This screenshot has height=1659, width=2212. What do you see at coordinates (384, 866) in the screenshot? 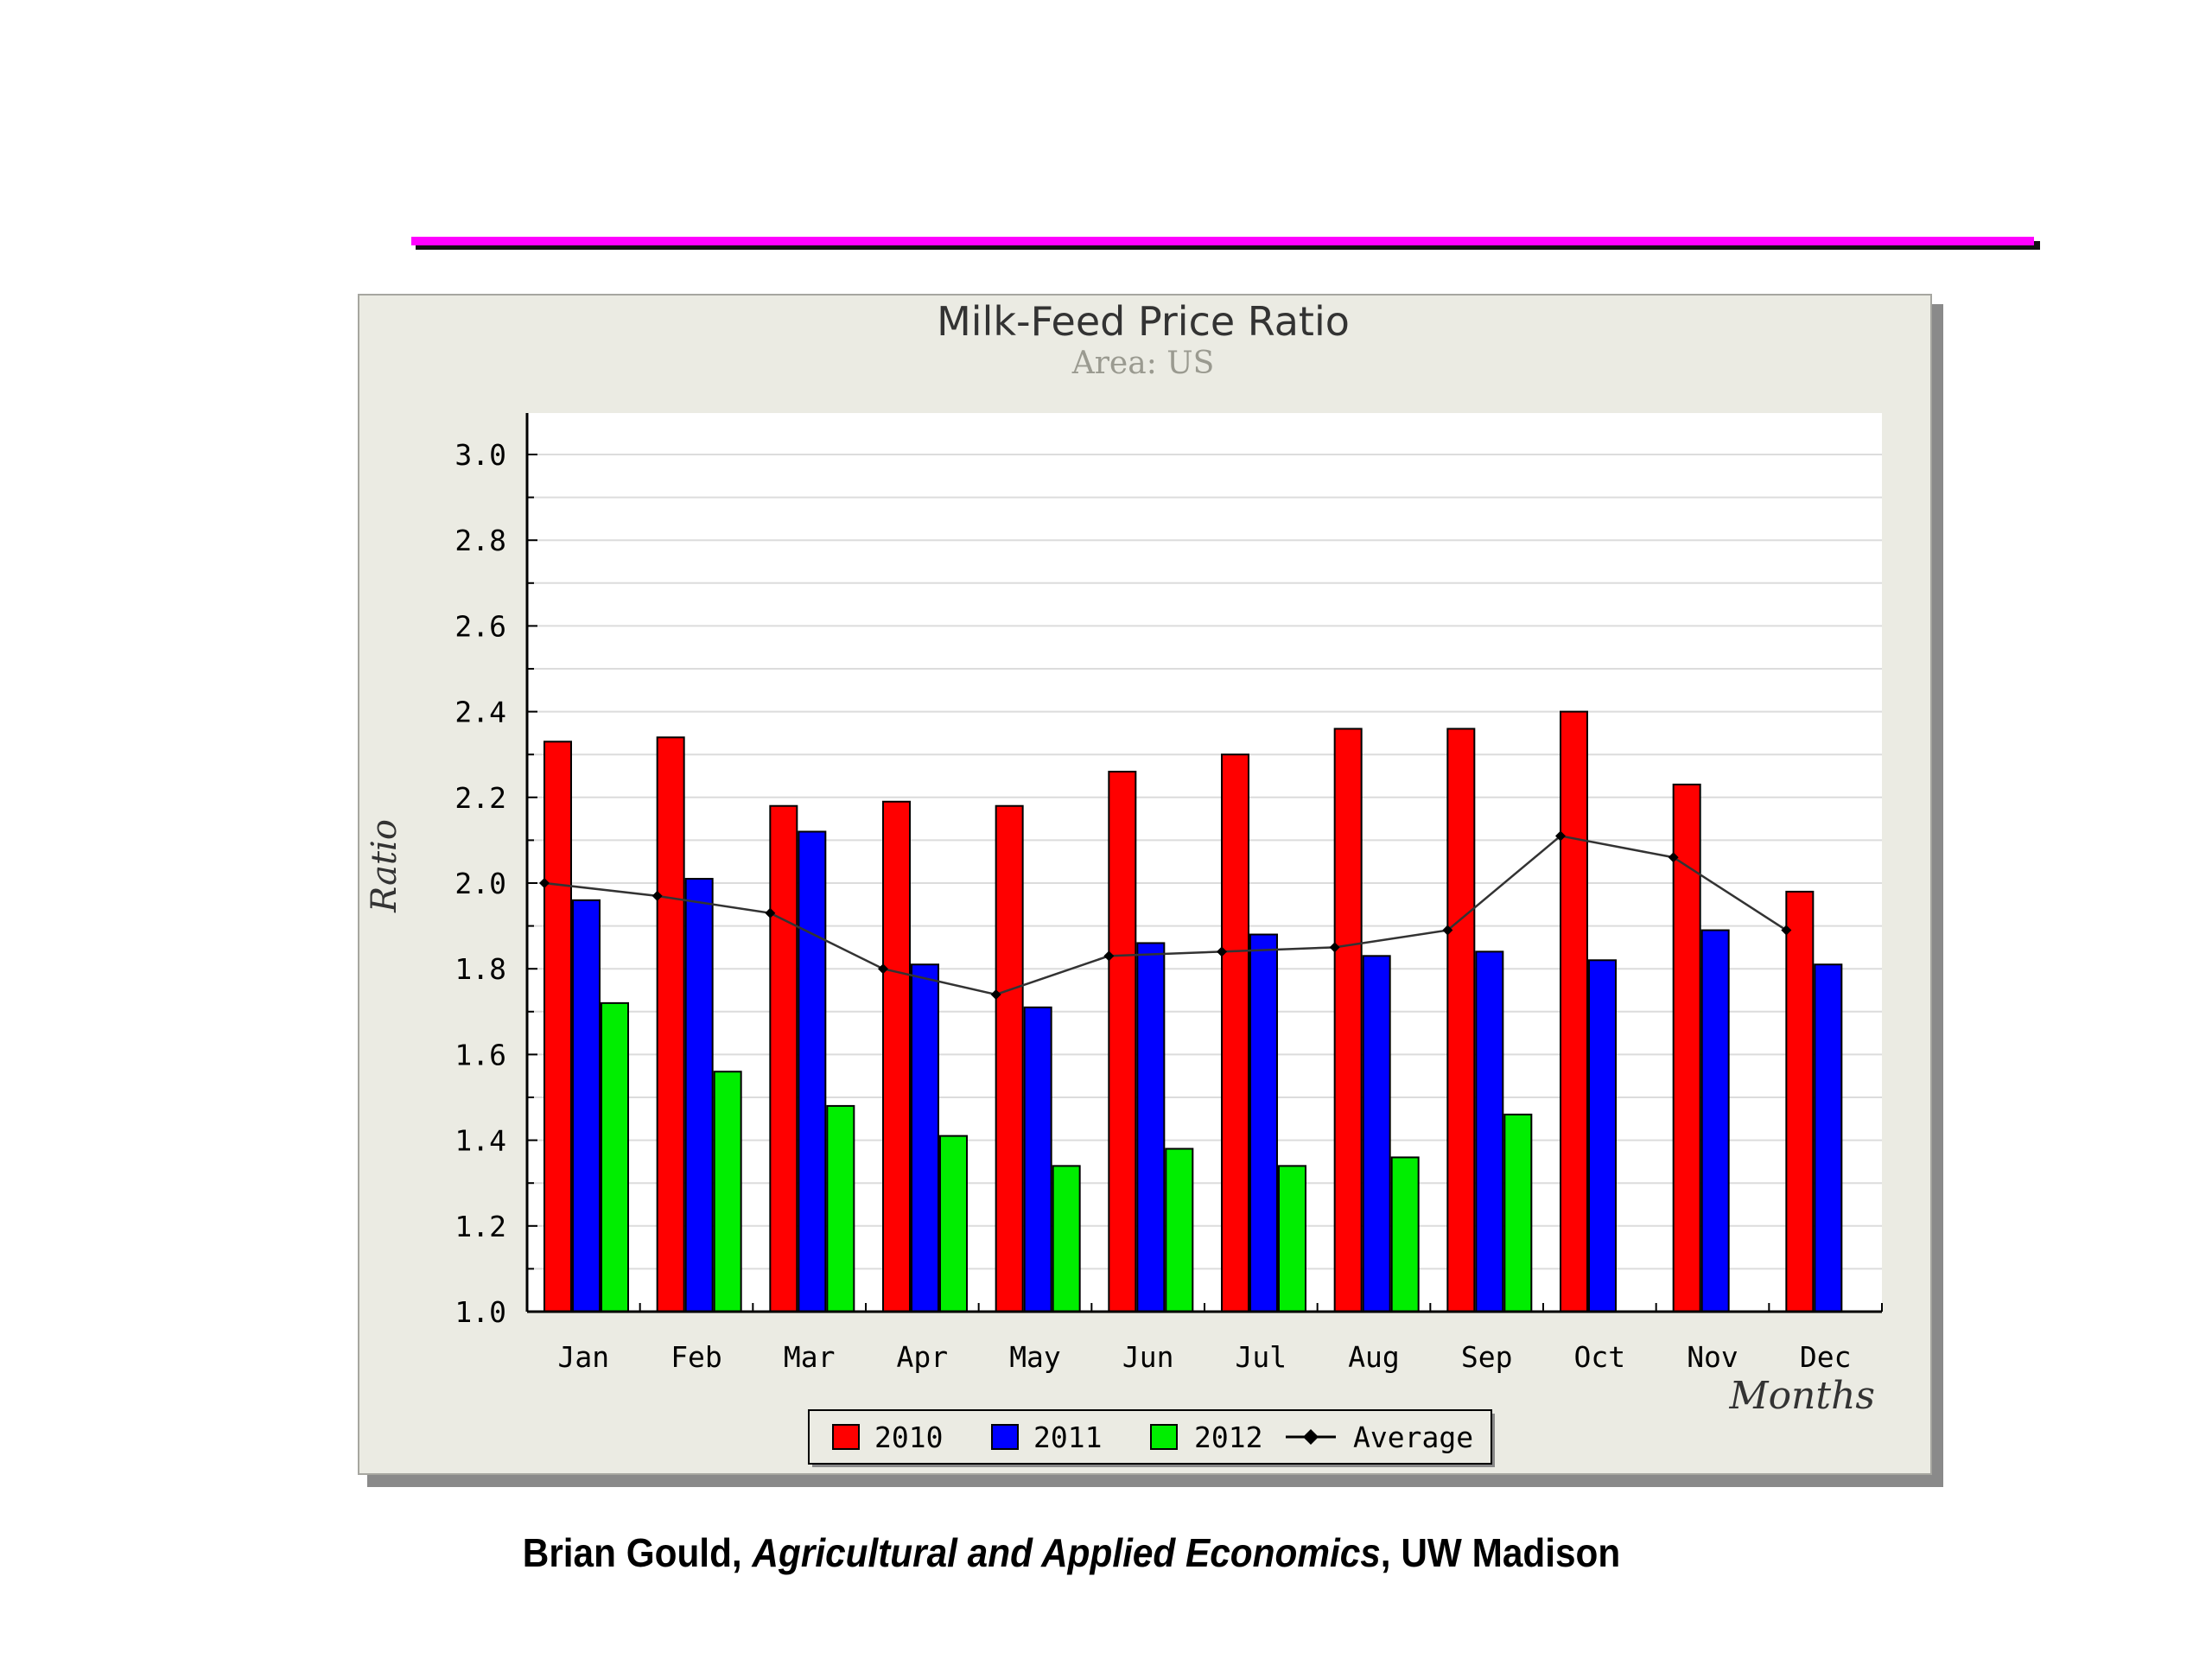
I see `y-axis-label: Ratio` at bounding box center [384, 866].